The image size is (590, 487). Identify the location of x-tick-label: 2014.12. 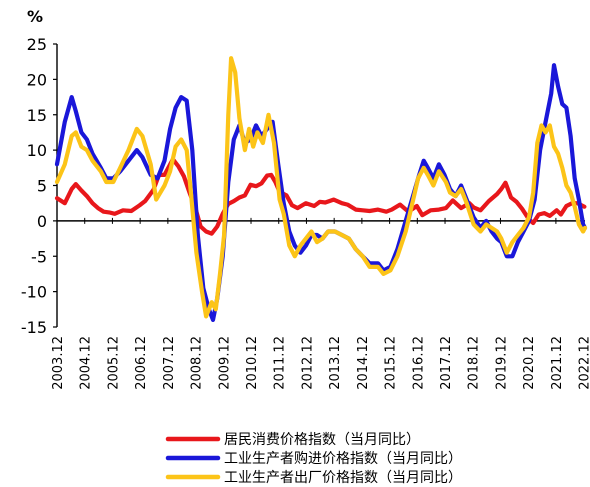
(363, 363).